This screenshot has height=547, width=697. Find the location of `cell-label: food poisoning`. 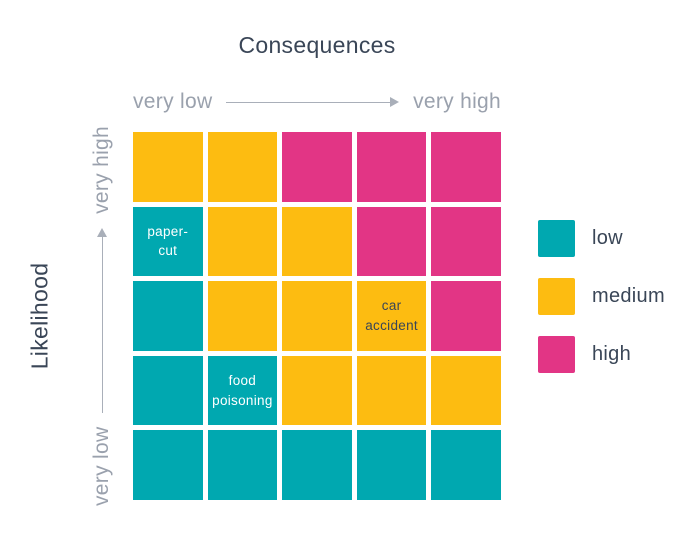

cell-label: food poisoning is located at coordinates (242, 390).